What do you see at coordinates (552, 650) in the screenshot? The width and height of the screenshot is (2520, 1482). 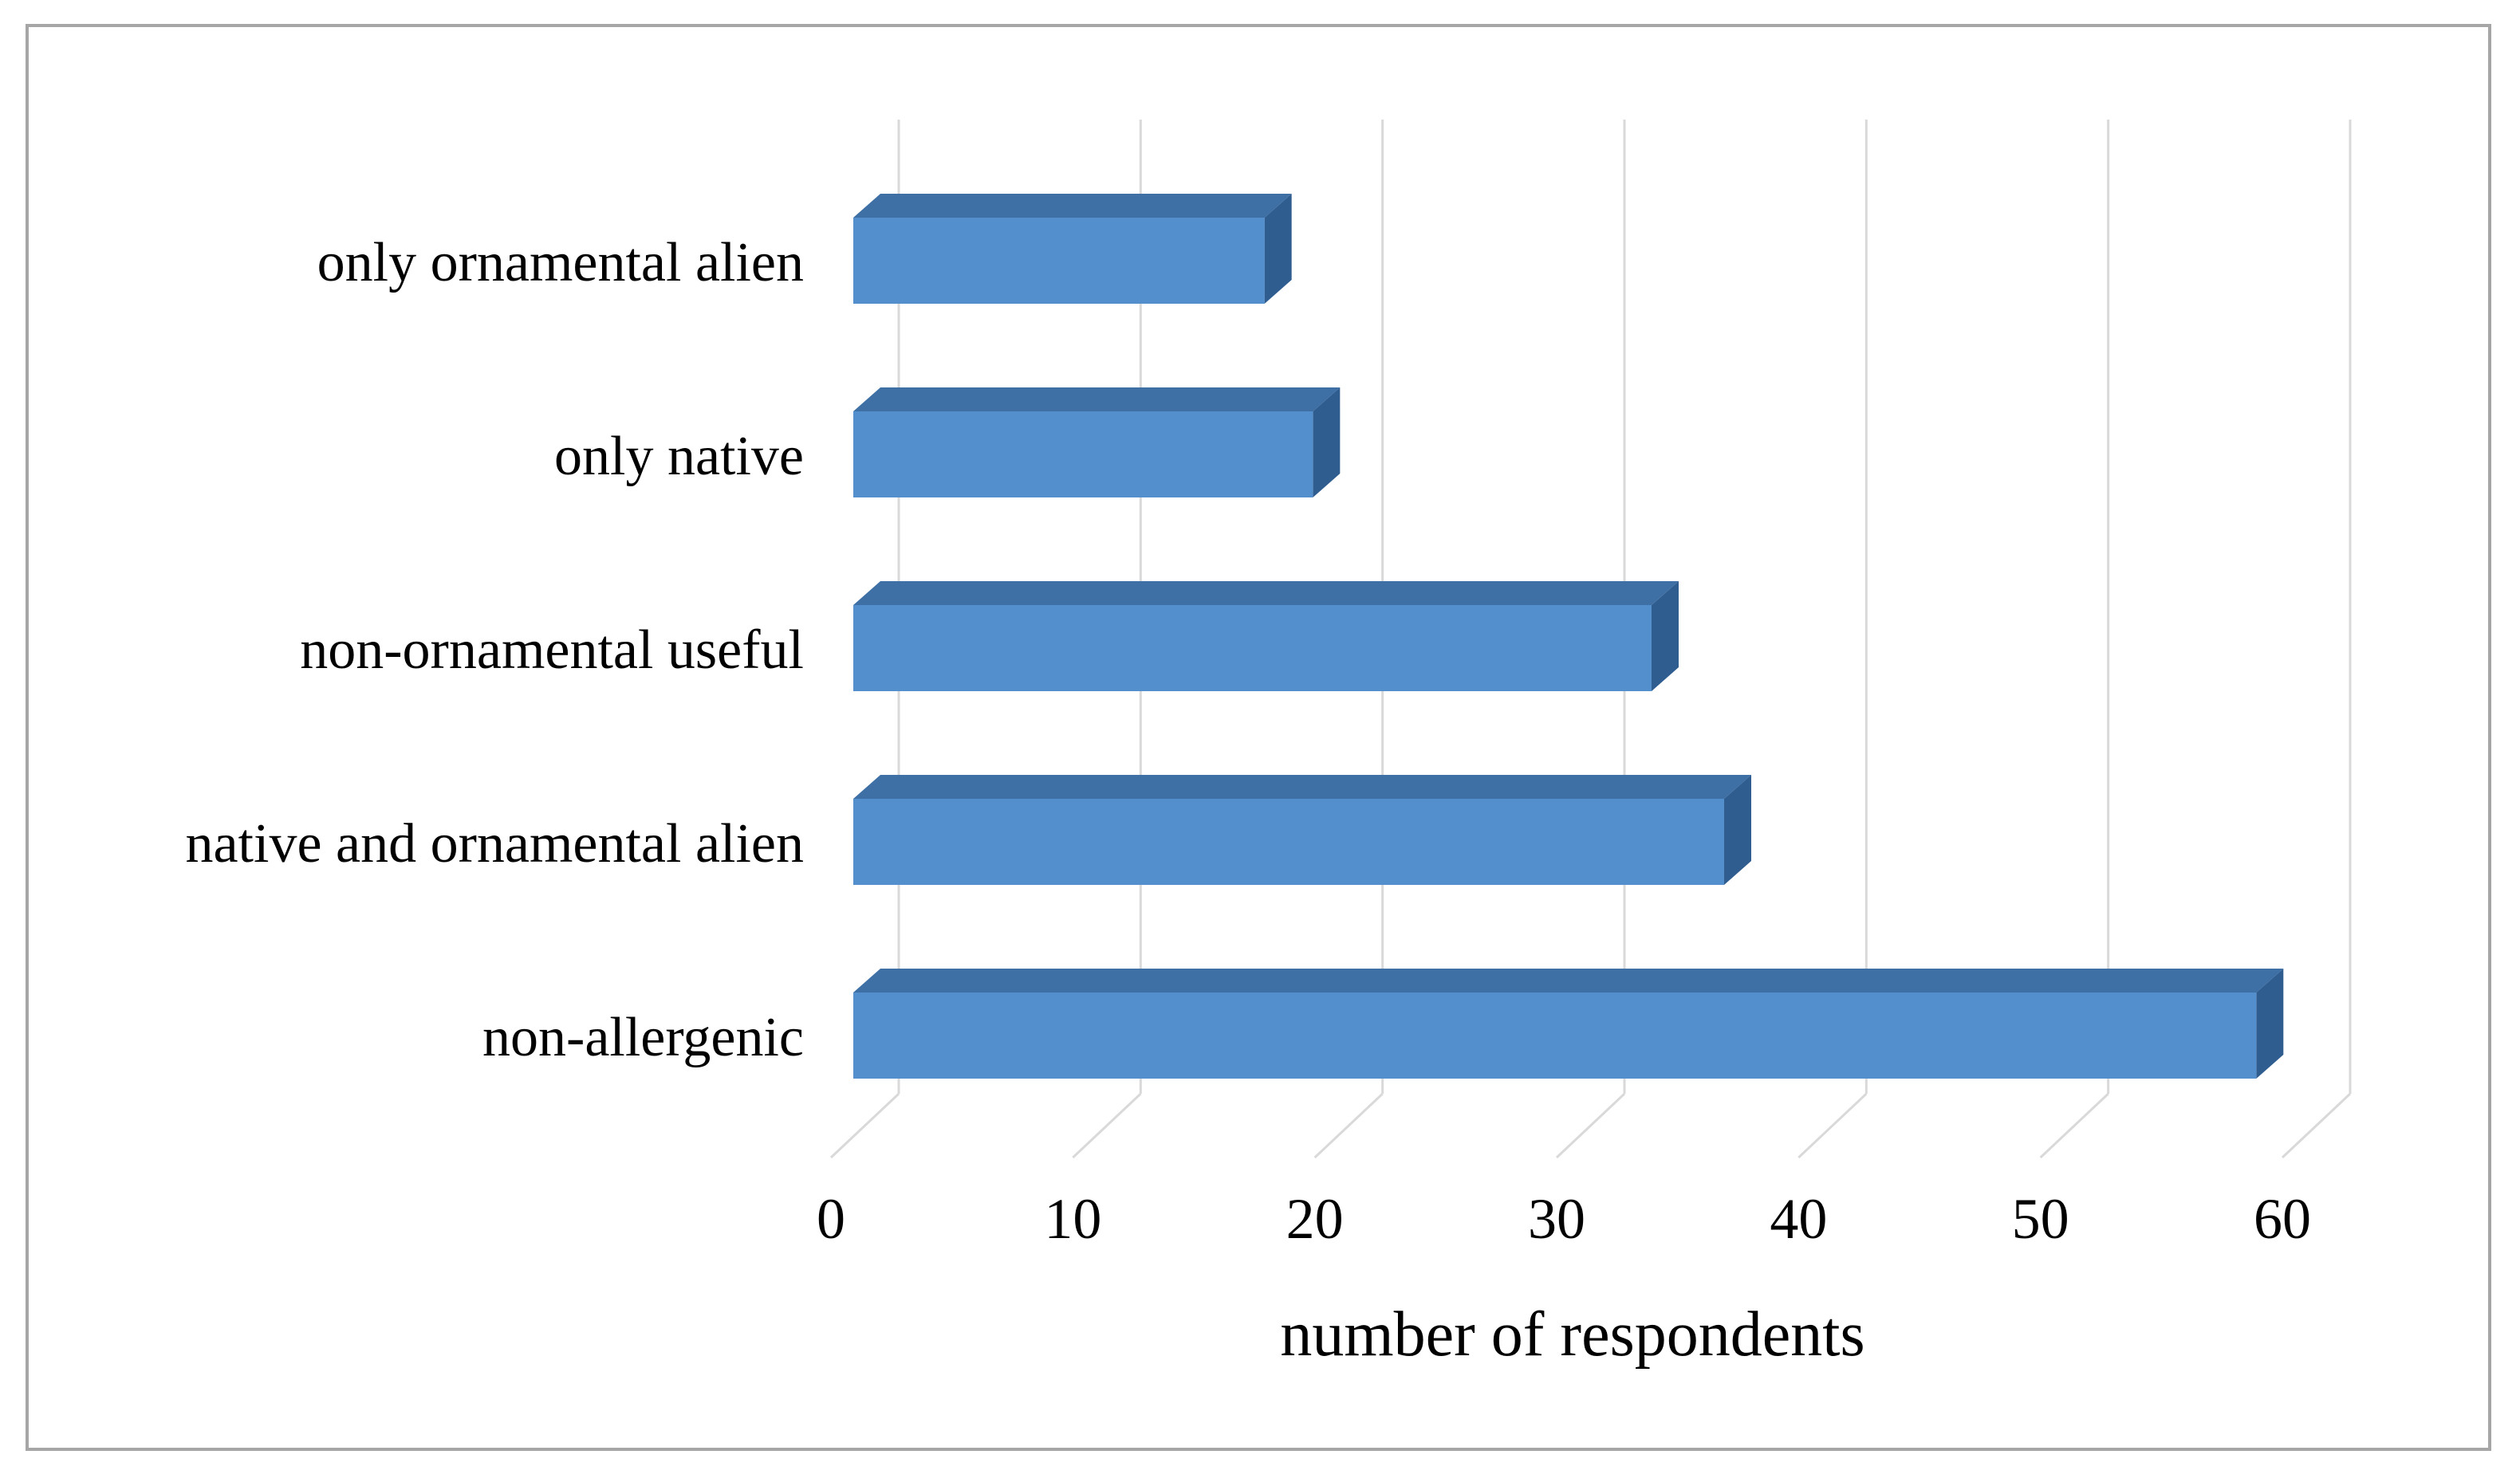 I see `category-label-non-ornamental-useful: non-ornamental useful` at bounding box center [552, 650].